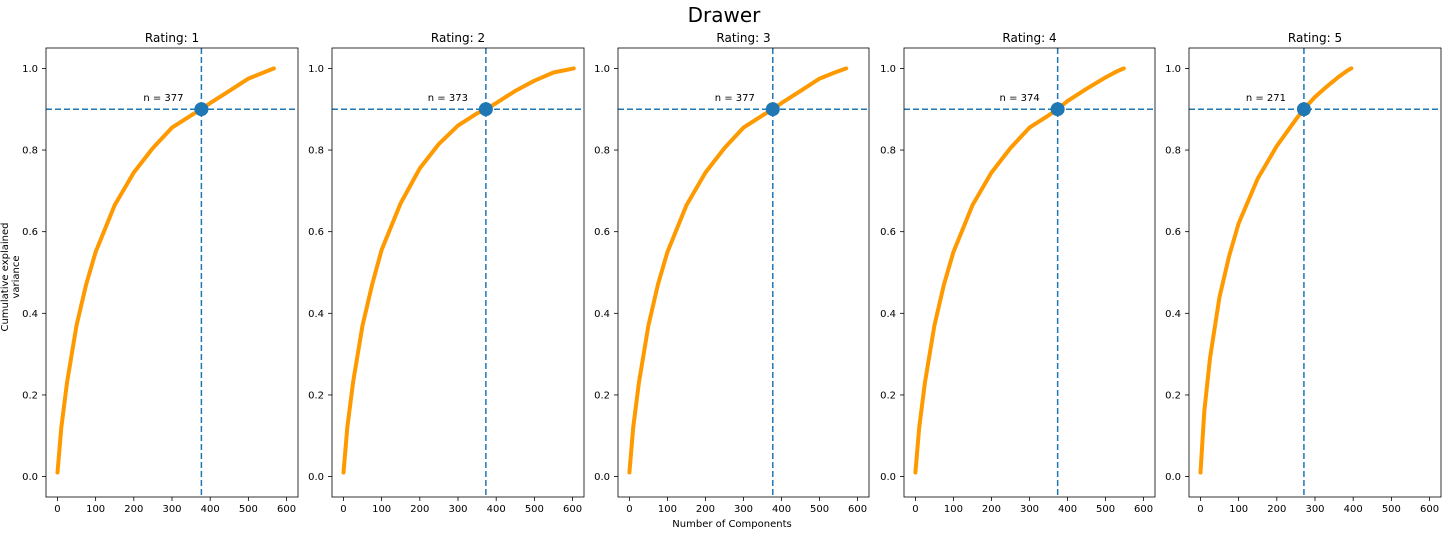 The width and height of the screenshot is (1448, 538). Describe the element at coordinates (1315, 38) in the screenshot. I see `subplot-title: Rating: 5` at that location.